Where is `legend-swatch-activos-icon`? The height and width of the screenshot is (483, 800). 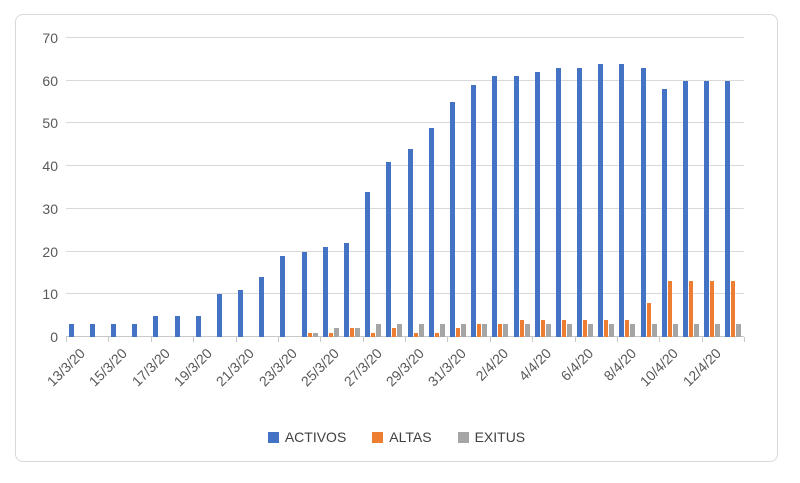 legend-swatch-activos-icon is located at coordinates (273, 437).